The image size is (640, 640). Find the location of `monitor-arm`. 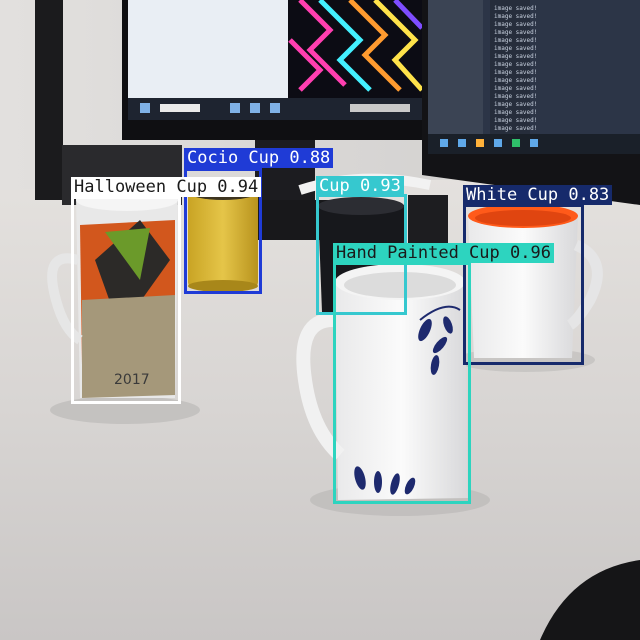

monitor-arm is located at coordinates (49, 100).